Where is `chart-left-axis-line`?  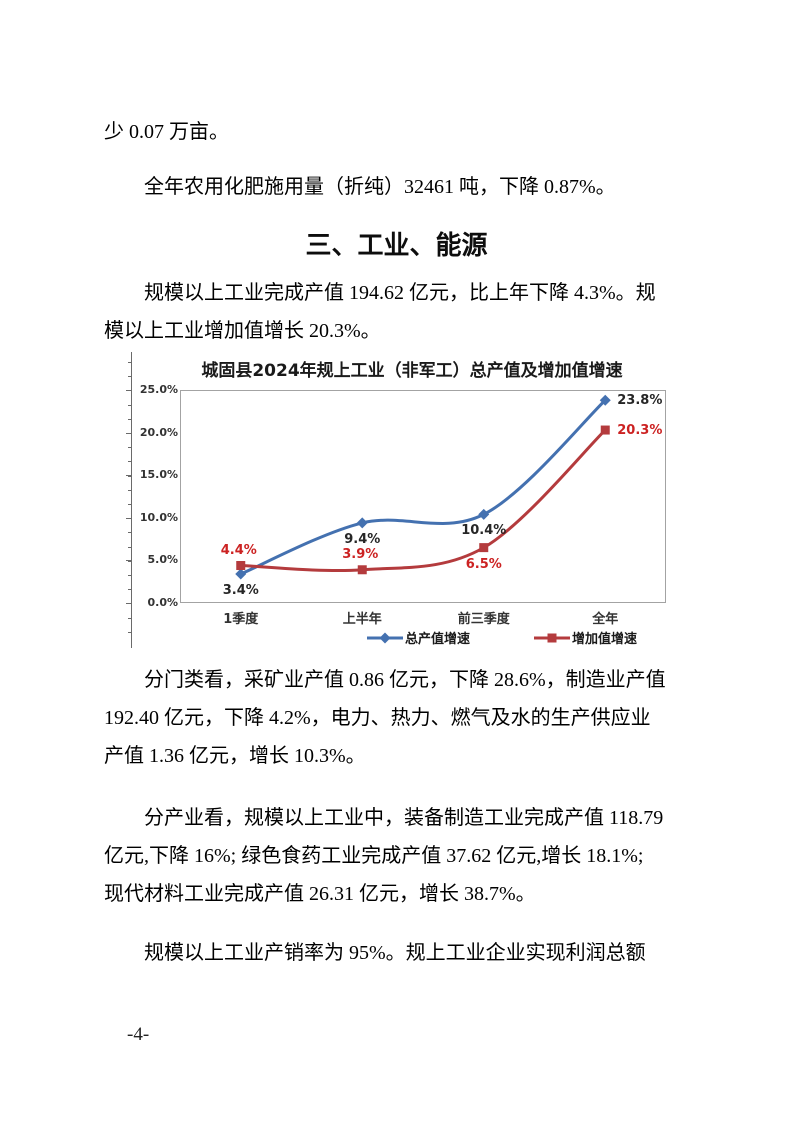 chart-left-axis-line is located at coordinates (131, 500).